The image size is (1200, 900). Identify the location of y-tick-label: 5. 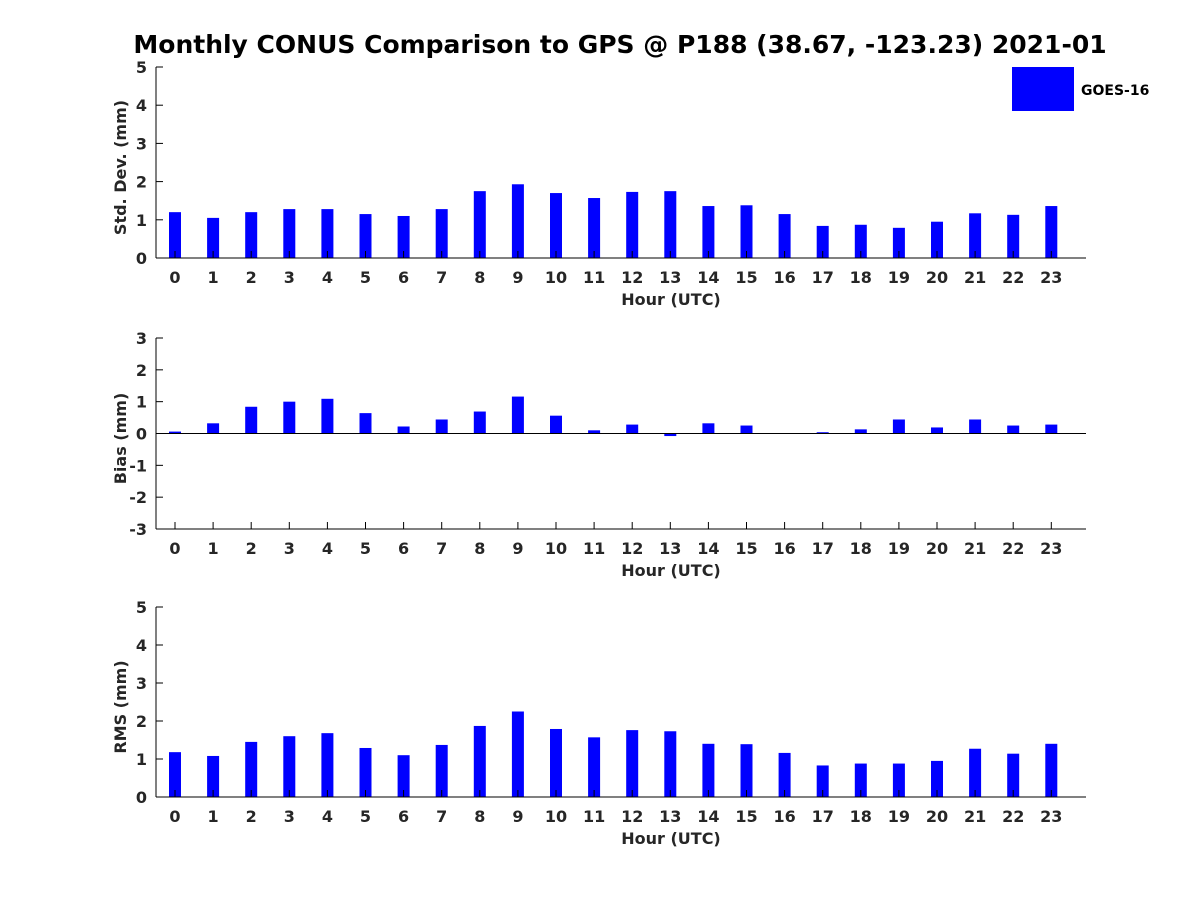
(141, 67).